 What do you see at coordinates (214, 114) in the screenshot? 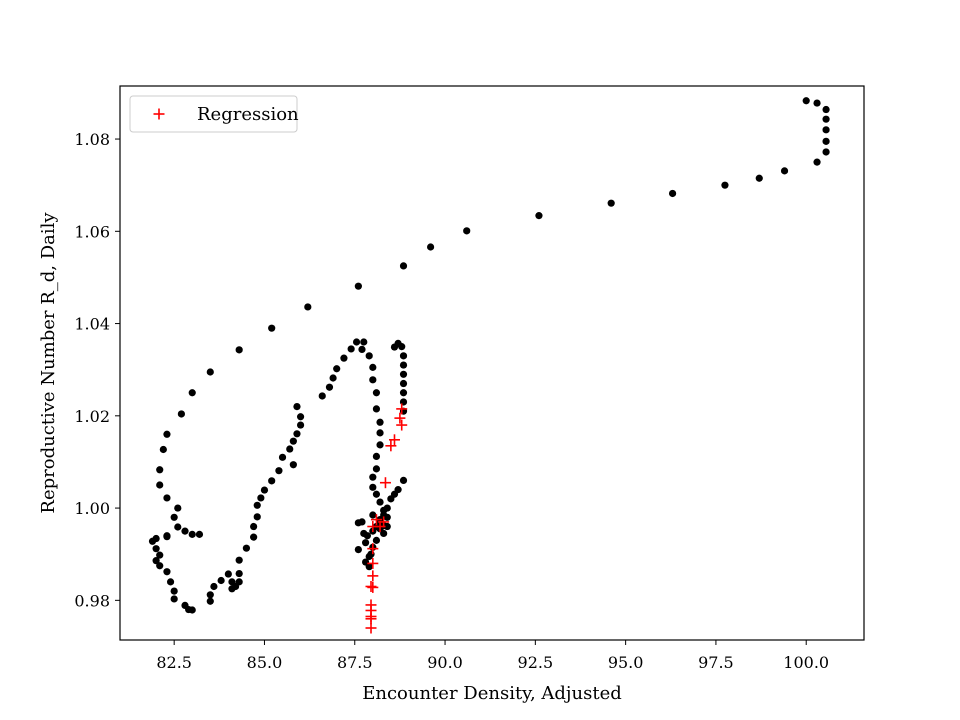
I see `legend: Regression` at bounding box center [214, 114].